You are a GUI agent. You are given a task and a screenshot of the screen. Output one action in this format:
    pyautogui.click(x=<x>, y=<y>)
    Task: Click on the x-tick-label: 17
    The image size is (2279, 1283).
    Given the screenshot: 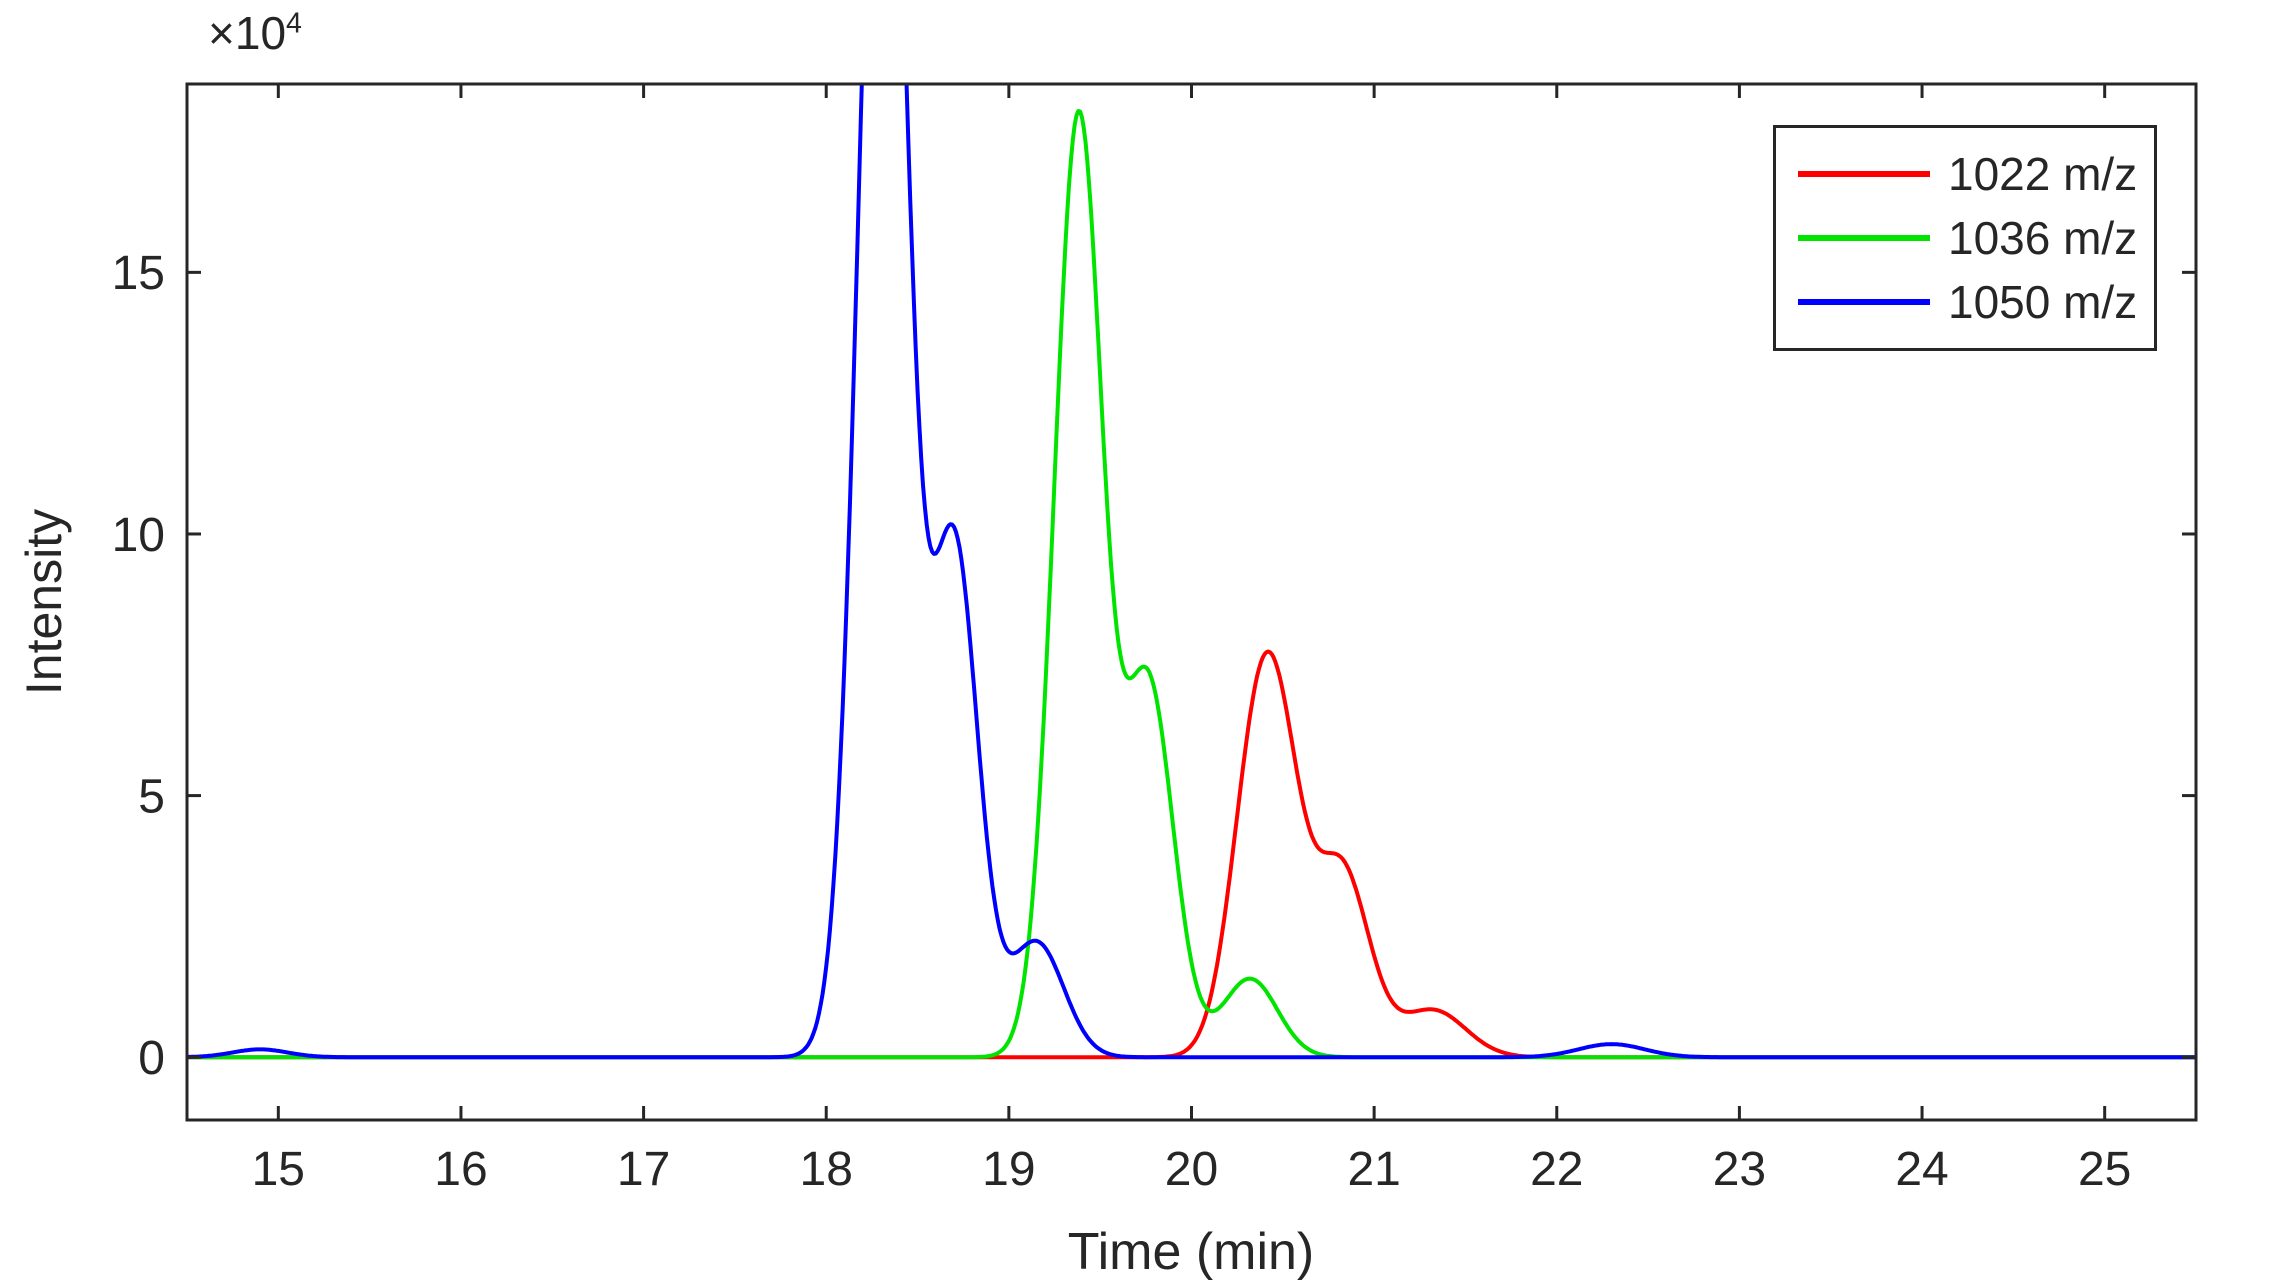 What is the action you would take?
    pyautogui.click(x=643, y=1169)
    